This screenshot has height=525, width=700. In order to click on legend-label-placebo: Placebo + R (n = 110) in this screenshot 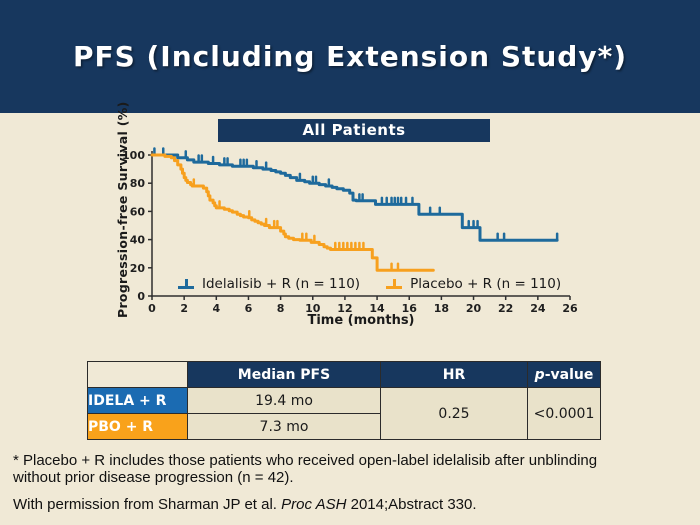, I will do `click(486, 284)`.